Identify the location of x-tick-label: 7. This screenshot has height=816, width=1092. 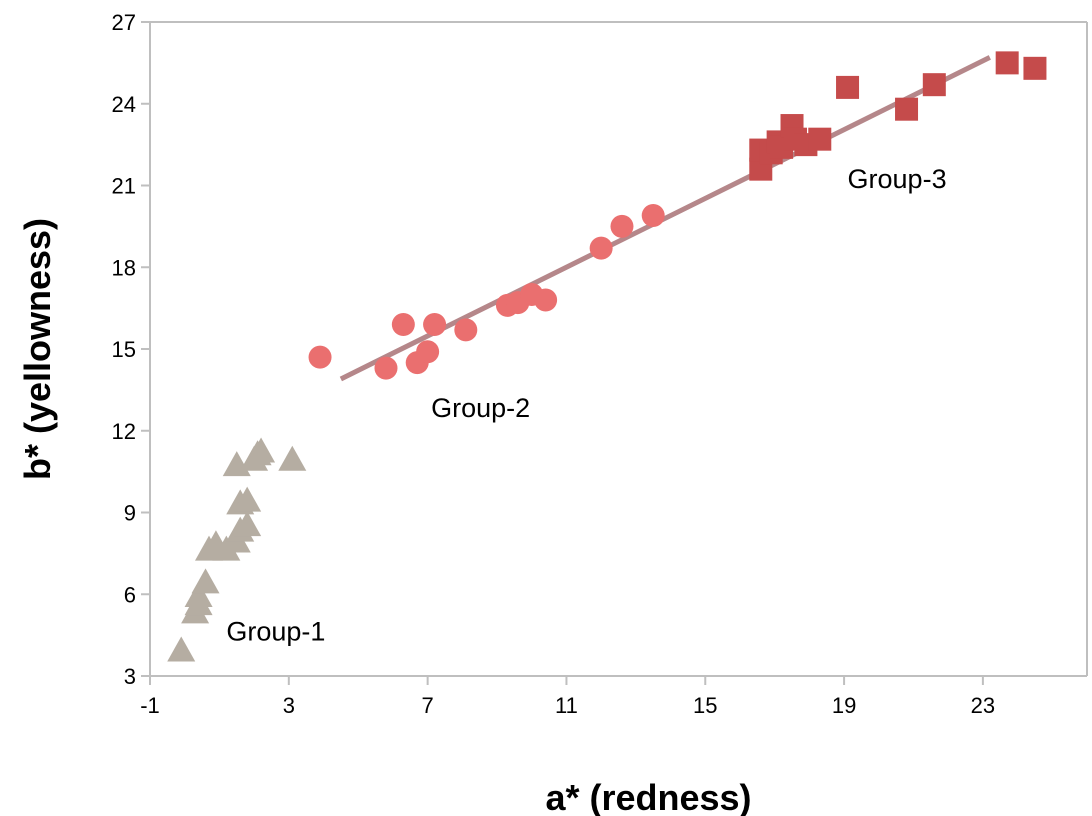
(428, 705).